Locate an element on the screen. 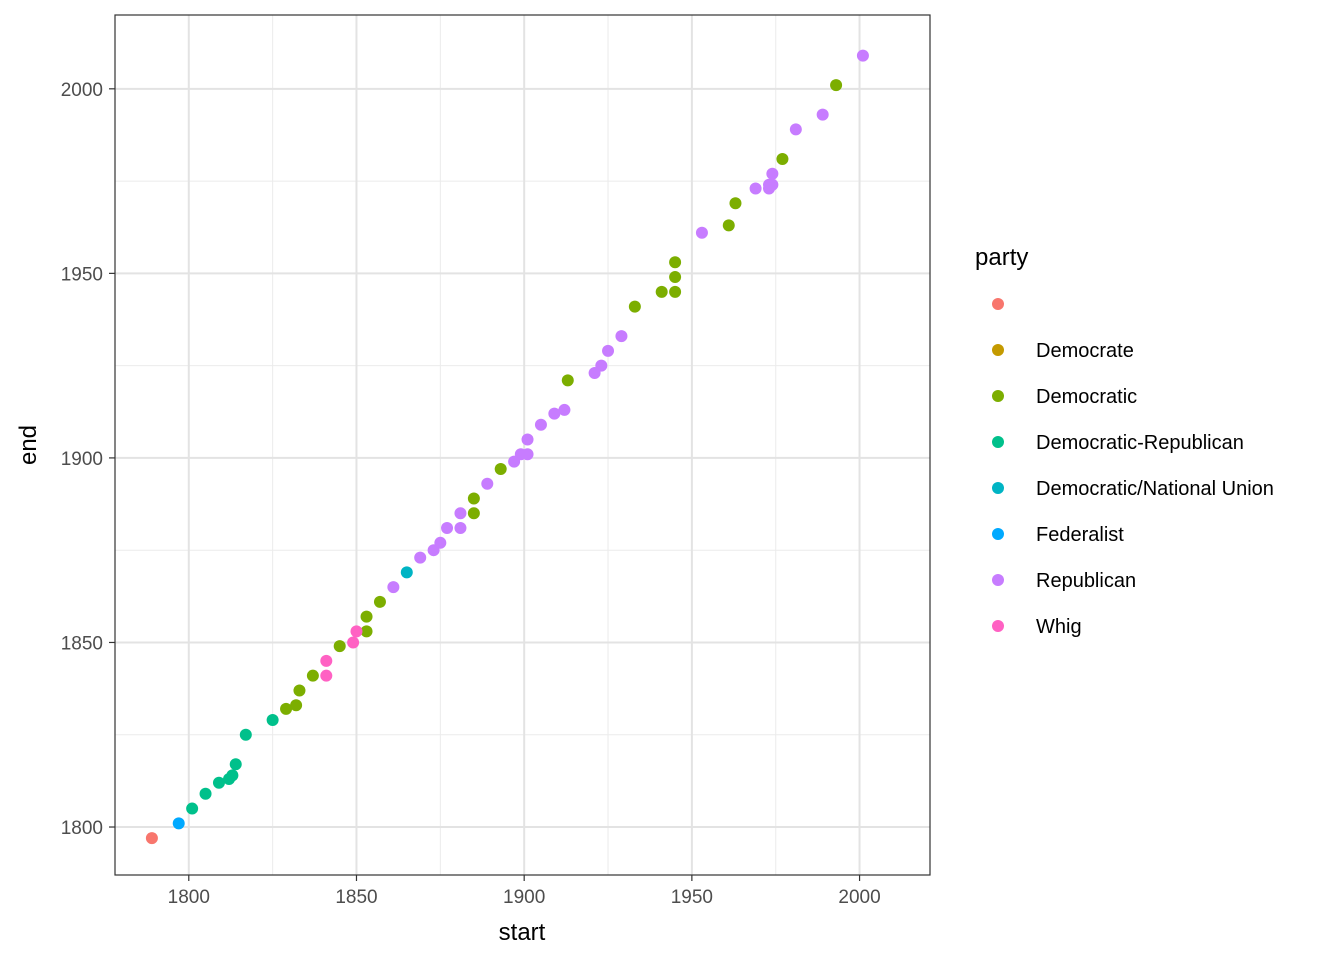 The width and height of the screenshot is (1344, 960). legend-label: Democratic/National Union is located at coordinates (1155, 489).